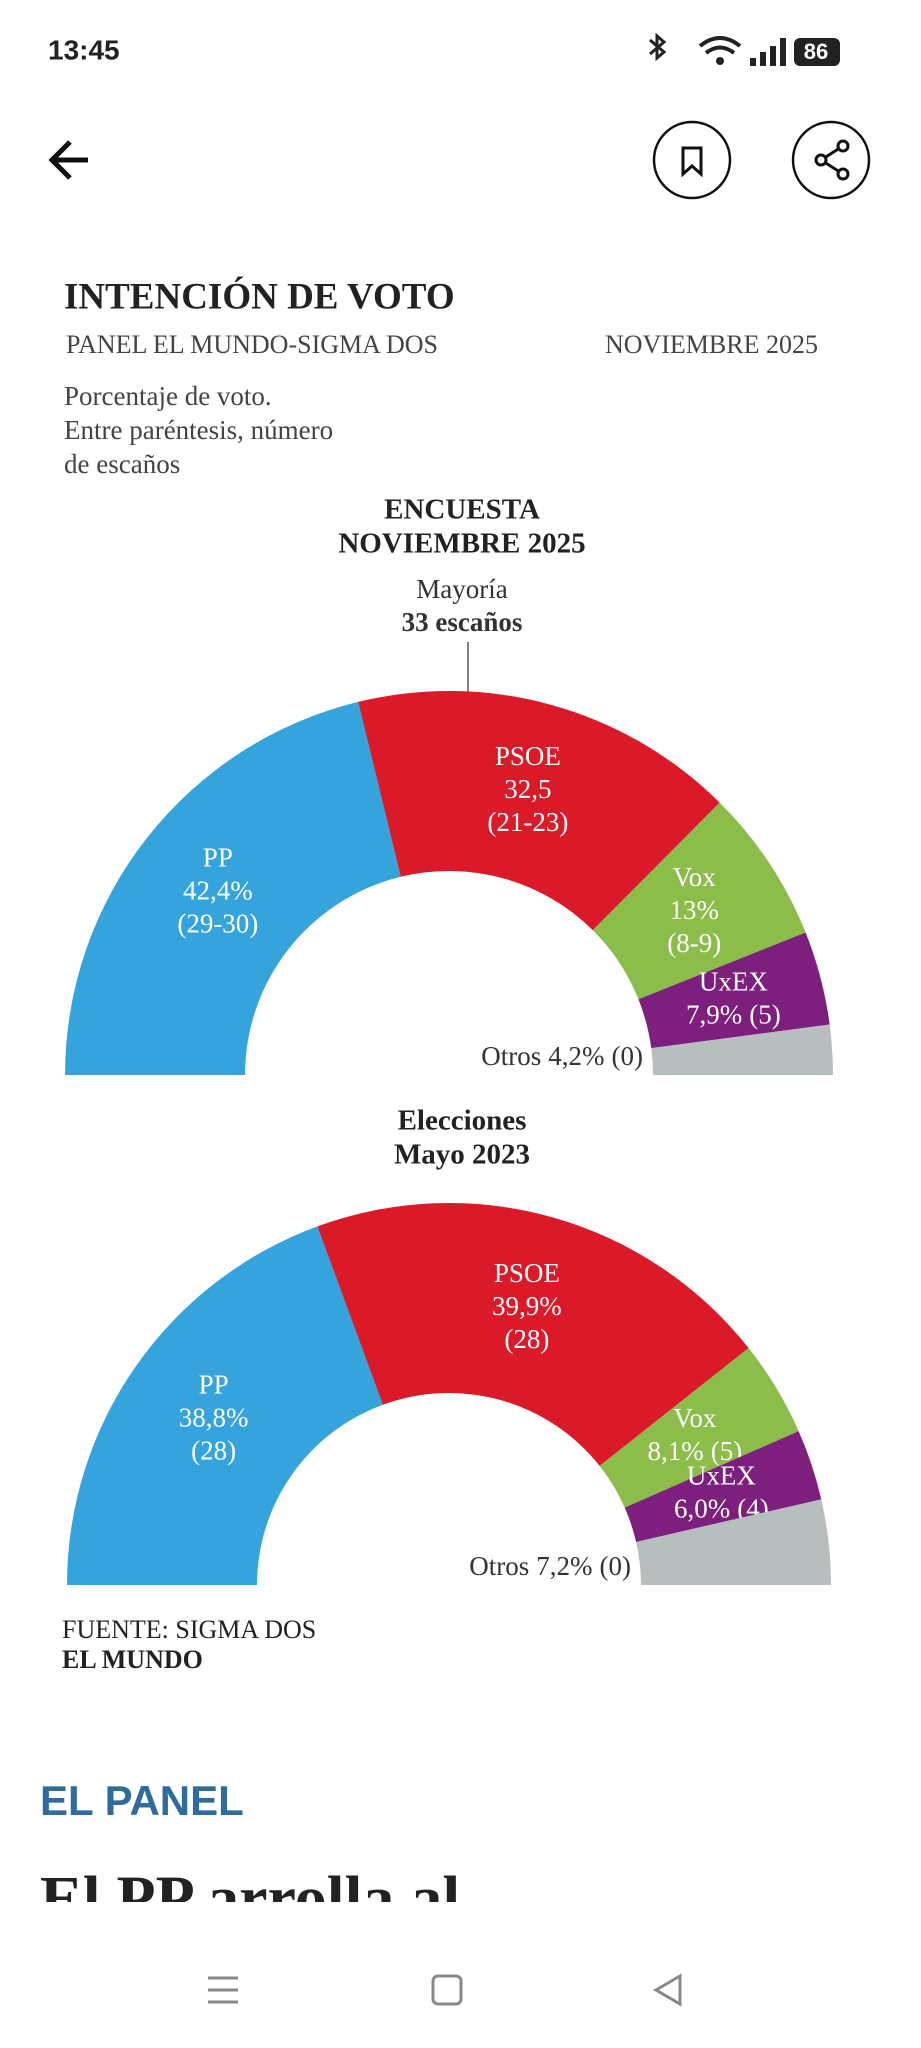 This screenshot has width=921, height=2048. I want to click on segment-label: Otros 4,2% (0), so click(562, 1056).